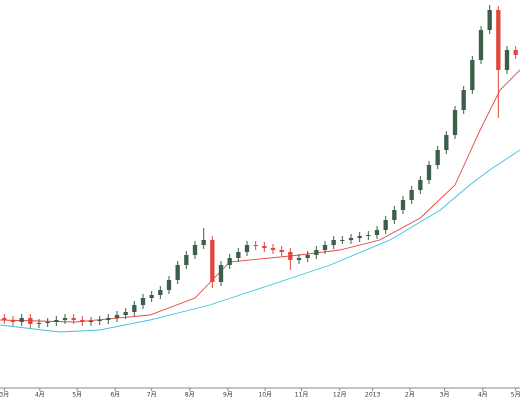 This screenshot has width=520, height=400. What do you see at coordinates (302, 395) in the screenshot?
I see `x-tick-label: 11月` at bounding box center [302, 395].